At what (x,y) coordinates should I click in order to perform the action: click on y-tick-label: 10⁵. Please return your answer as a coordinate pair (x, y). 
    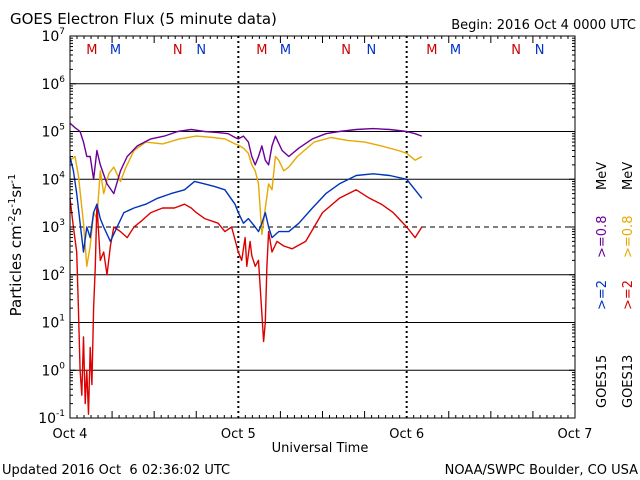
    Looking at the image, I should click on (53, 132).